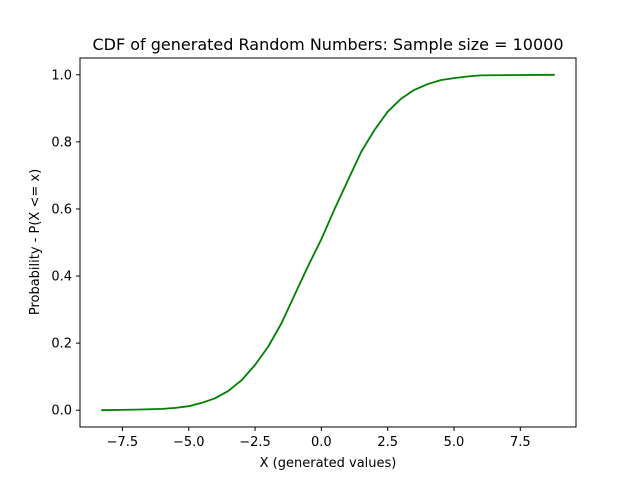 The height and width of the screenshot is (480, 640). I want to click on y-tick-label: 0.6, so click(61, 209).